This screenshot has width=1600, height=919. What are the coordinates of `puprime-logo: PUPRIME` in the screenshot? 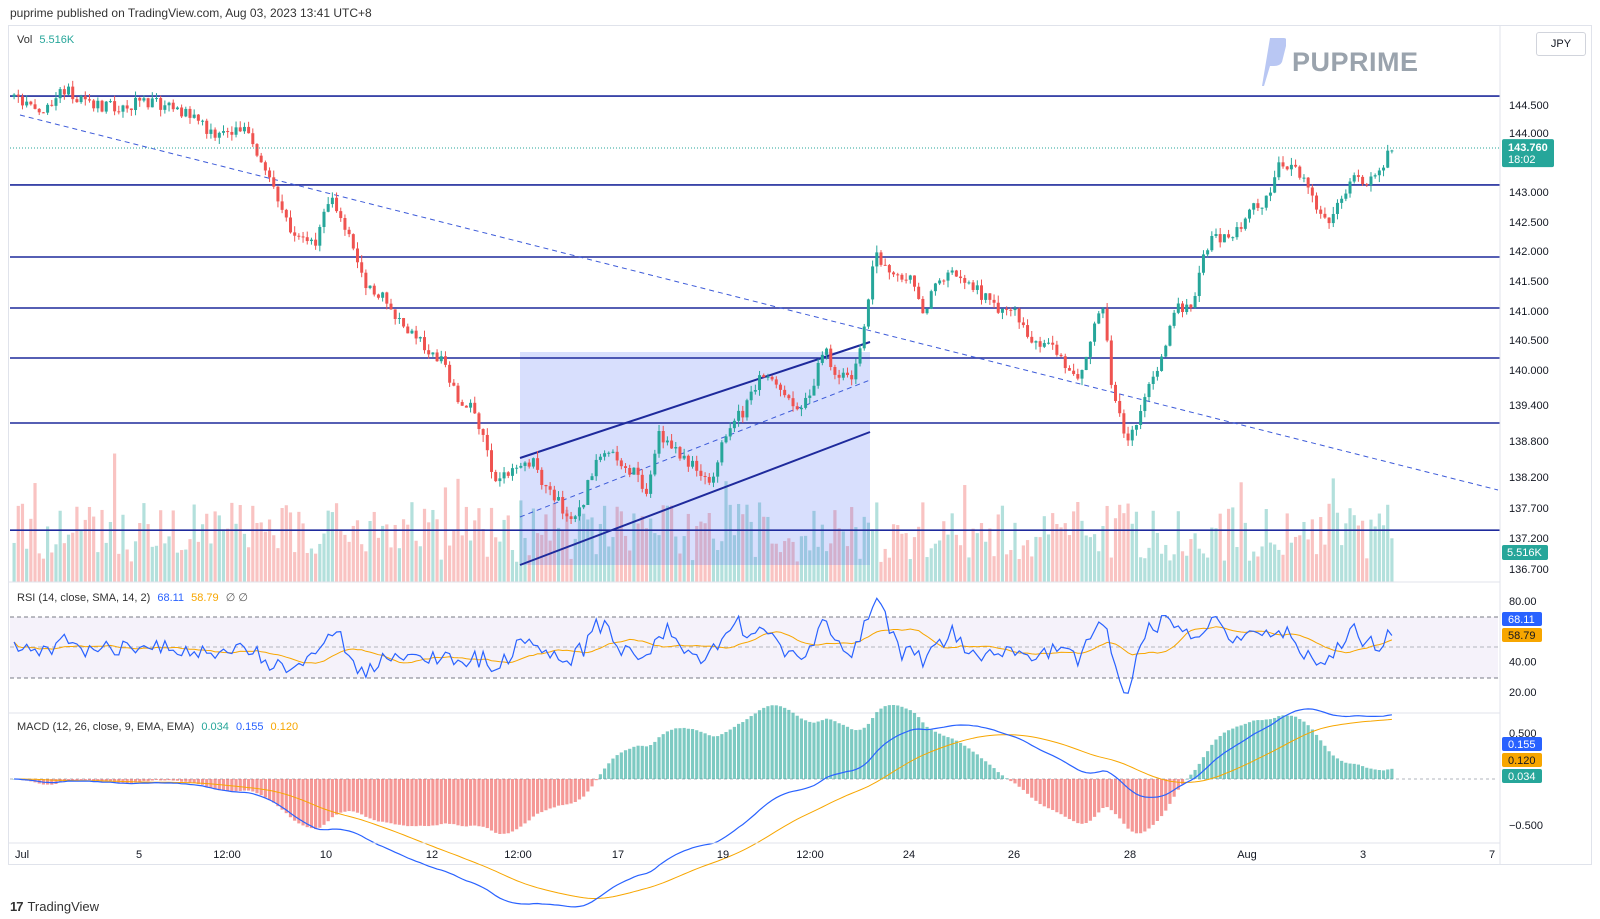 It's located at (1340, 62).